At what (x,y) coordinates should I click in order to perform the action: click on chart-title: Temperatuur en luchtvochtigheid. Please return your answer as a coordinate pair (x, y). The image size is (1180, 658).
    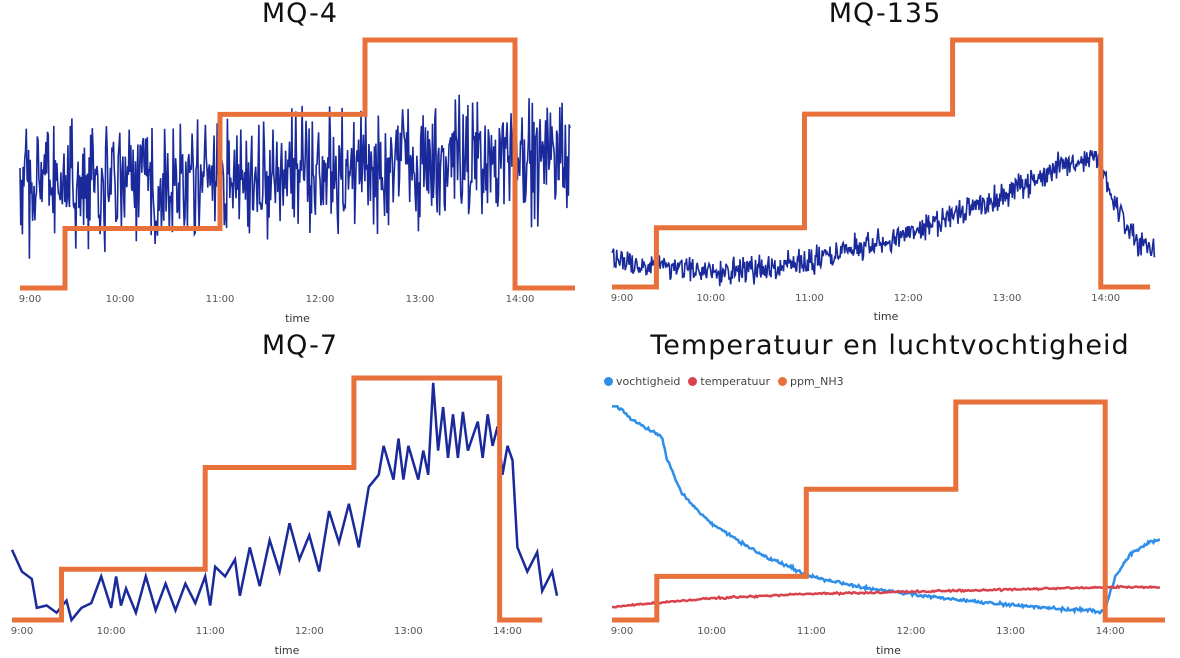
    Looking at the image, I should click on (890, 345).